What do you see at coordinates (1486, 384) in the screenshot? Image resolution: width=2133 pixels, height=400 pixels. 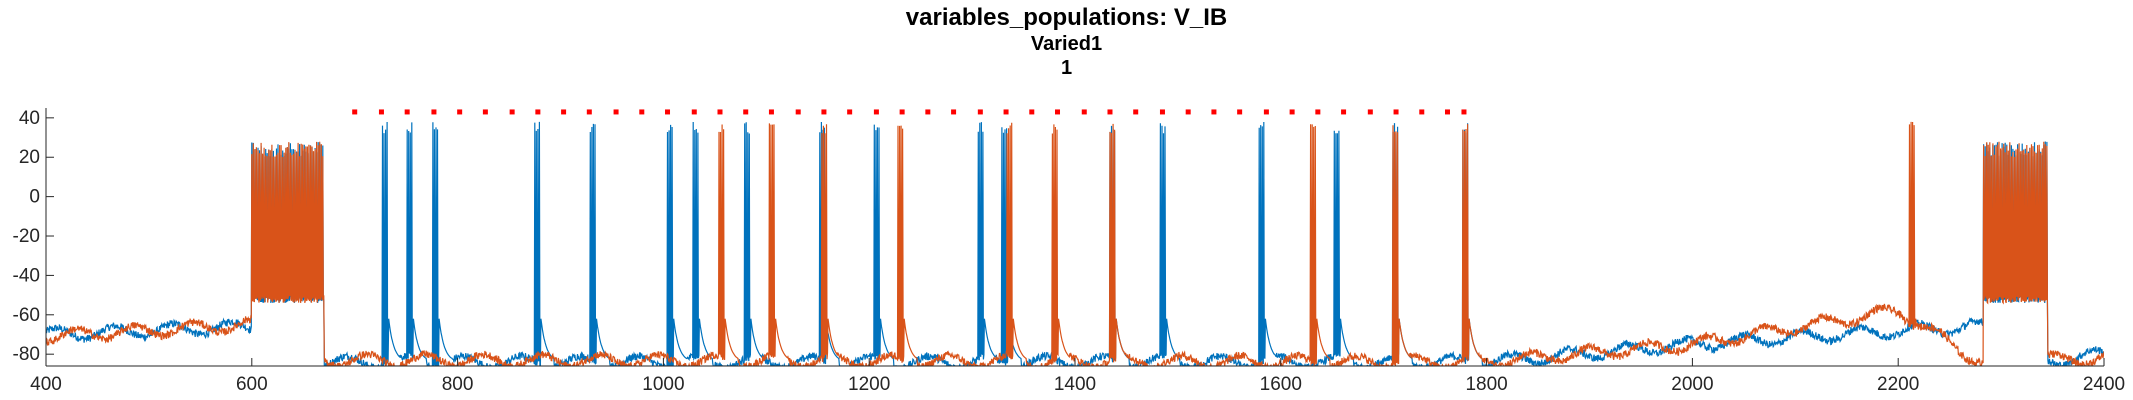 I see `x-tick-label: 1800` at bounding box center [1486, 384].